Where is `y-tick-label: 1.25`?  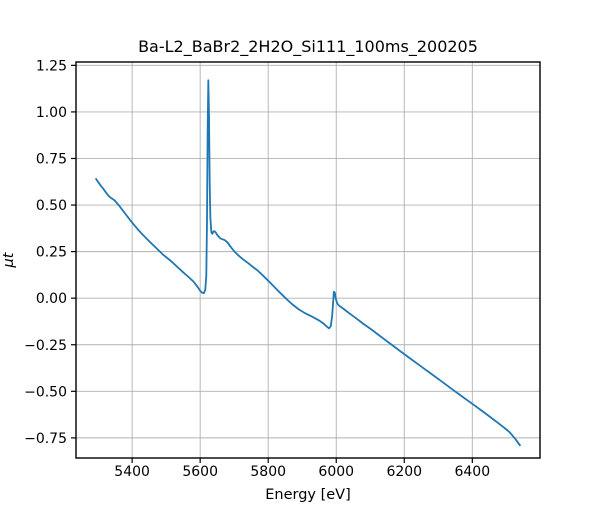
y-tick-label: 1.25 is located at coordinates (51, 66).